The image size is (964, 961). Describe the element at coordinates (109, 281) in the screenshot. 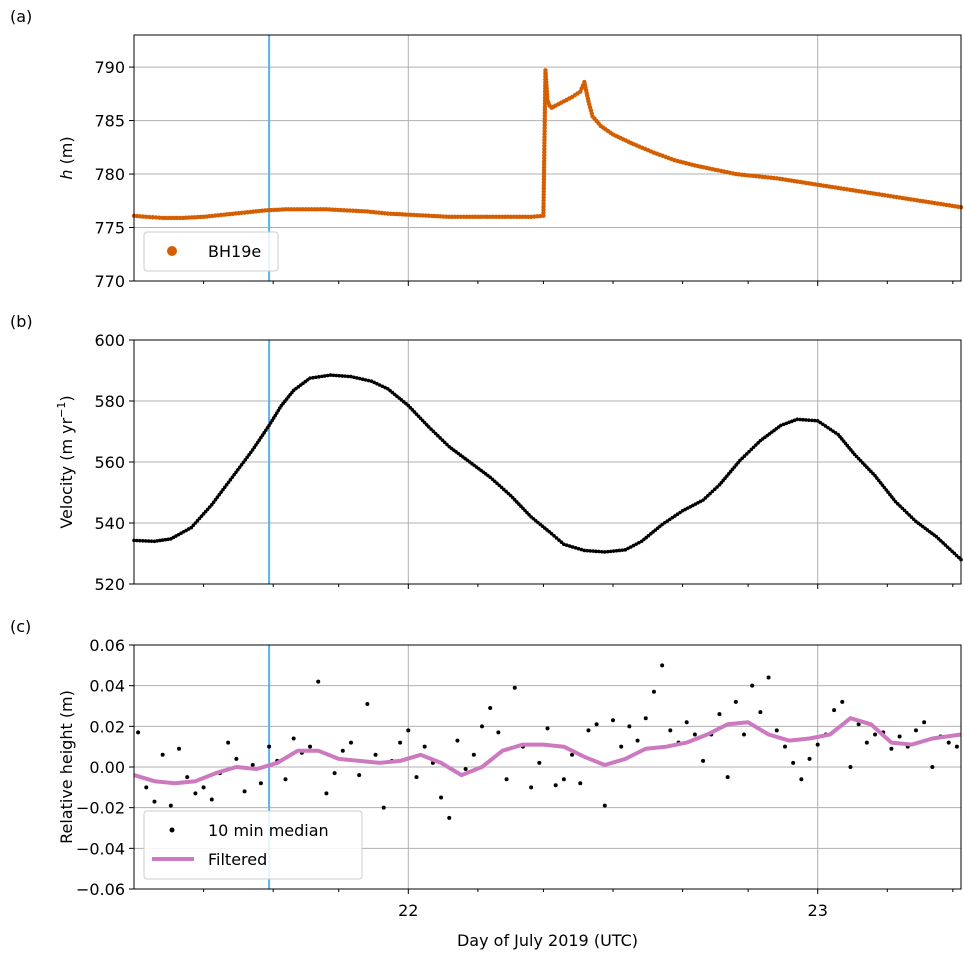

I see `y-tick-label: 770` at that location.